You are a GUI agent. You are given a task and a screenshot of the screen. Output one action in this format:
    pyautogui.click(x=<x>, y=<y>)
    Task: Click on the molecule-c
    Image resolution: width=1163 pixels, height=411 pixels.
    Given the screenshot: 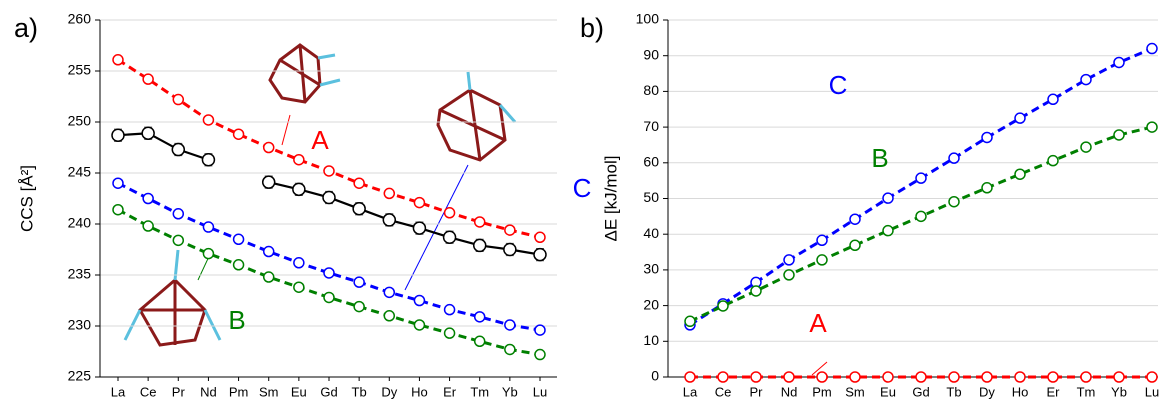 What is the action you would take?
    pyautogui.click(x=476, y=116)
    